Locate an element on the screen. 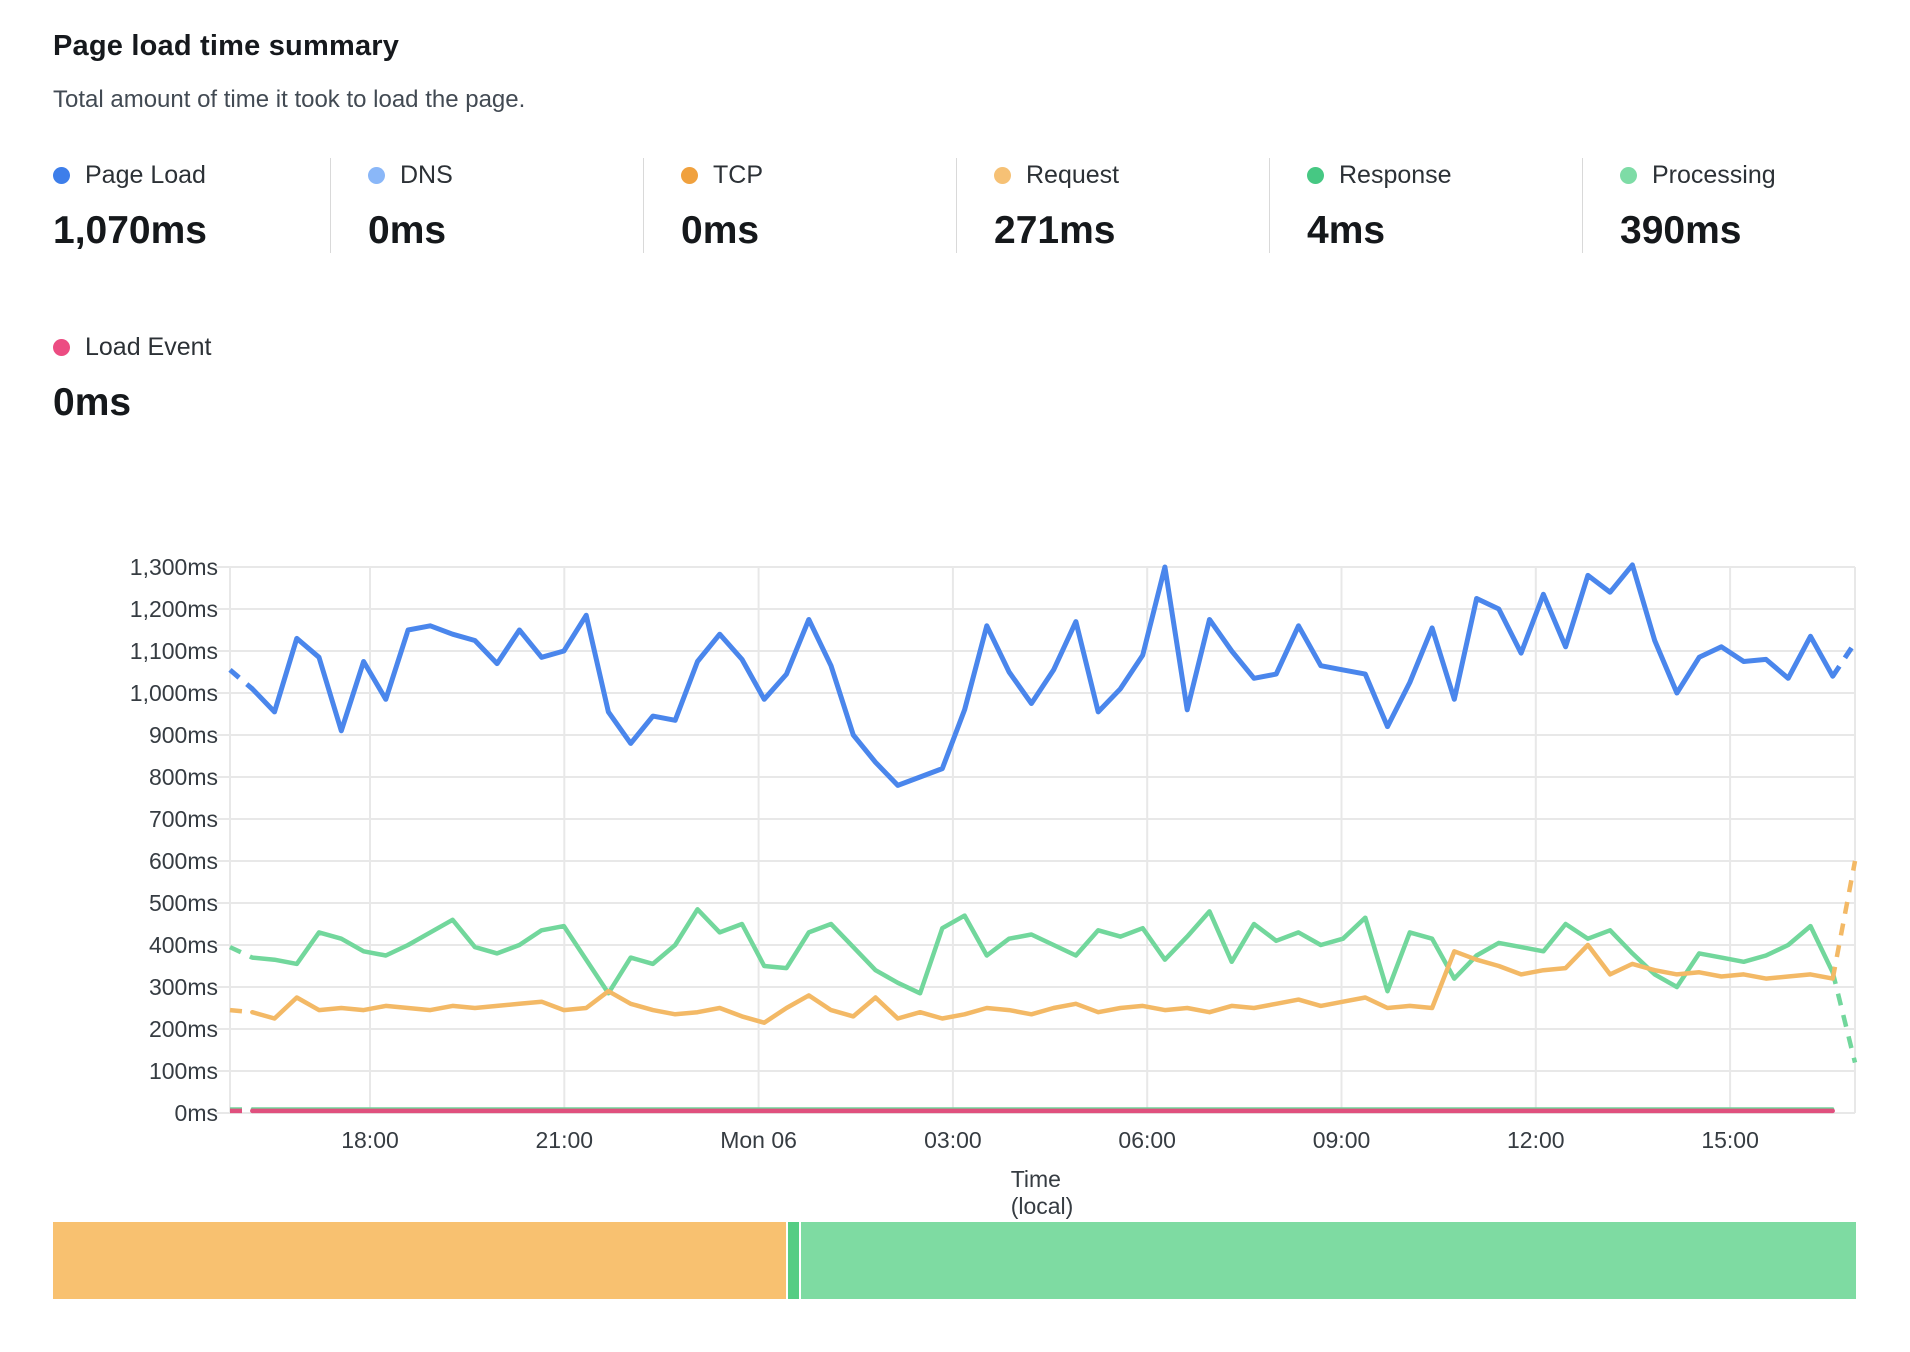 The width and height of the screenshot is (1910, 1352). series-tail-dash-request is located at coordinates (1844, 920).